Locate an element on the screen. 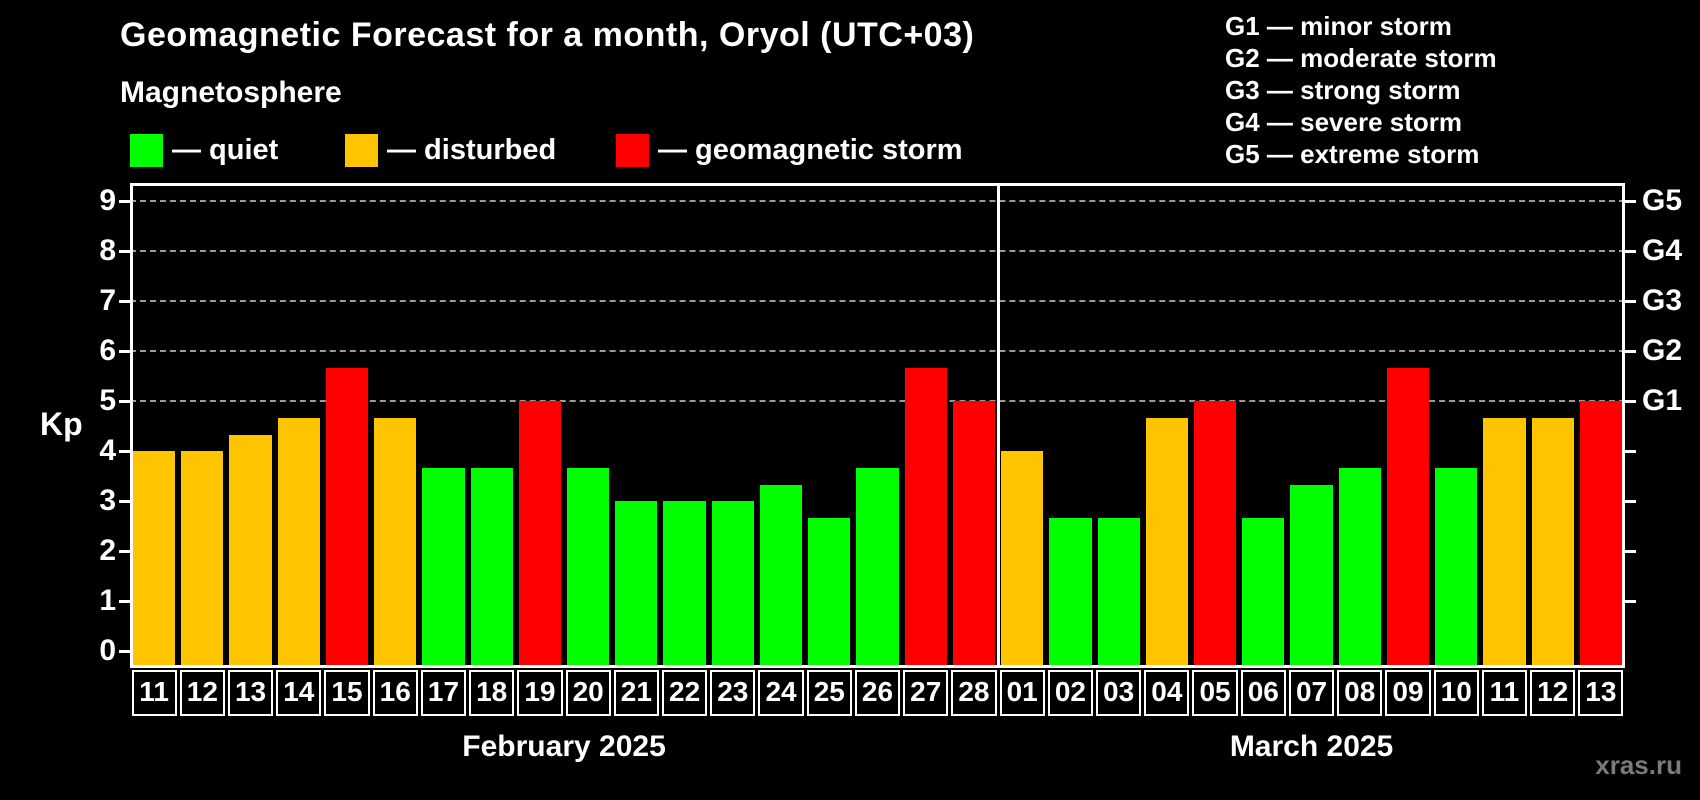  day-label-cell: 06 is located at coordinates (1263, 693).